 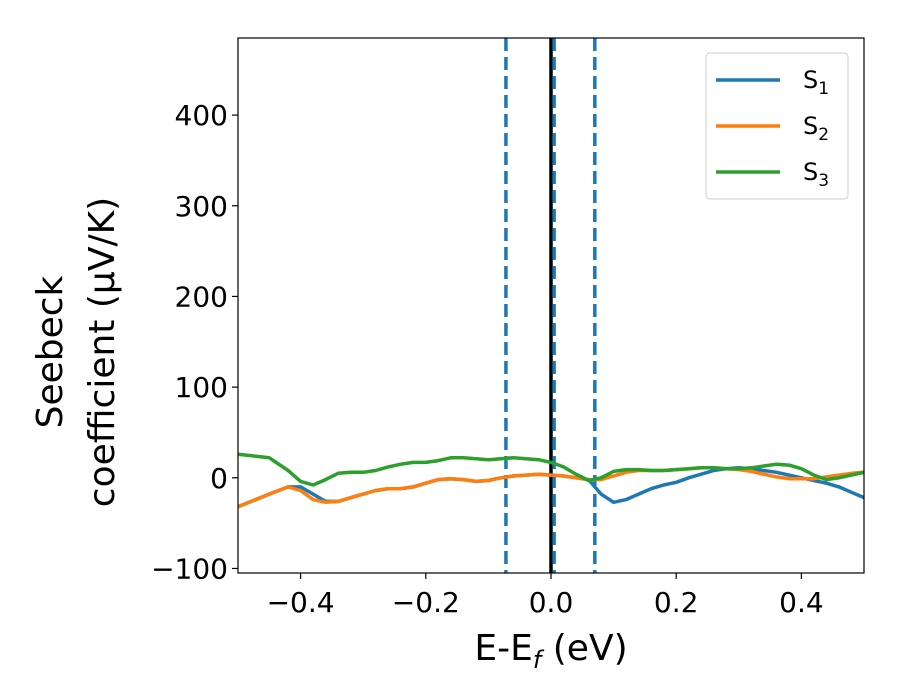 I want to click on y-tick-label: 0, so click(x=219, y=478).